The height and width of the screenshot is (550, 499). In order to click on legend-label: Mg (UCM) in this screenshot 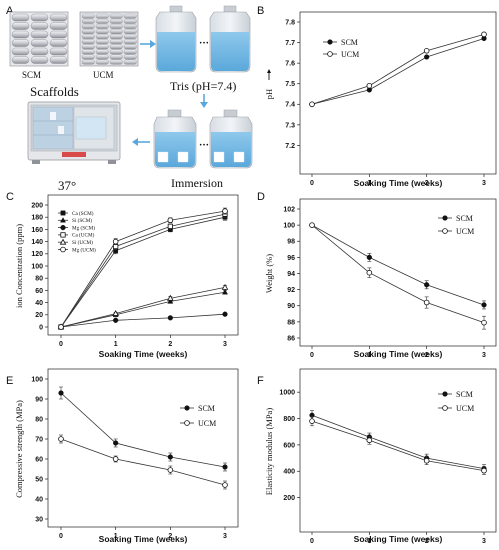, I will do `click(84, 249)`.